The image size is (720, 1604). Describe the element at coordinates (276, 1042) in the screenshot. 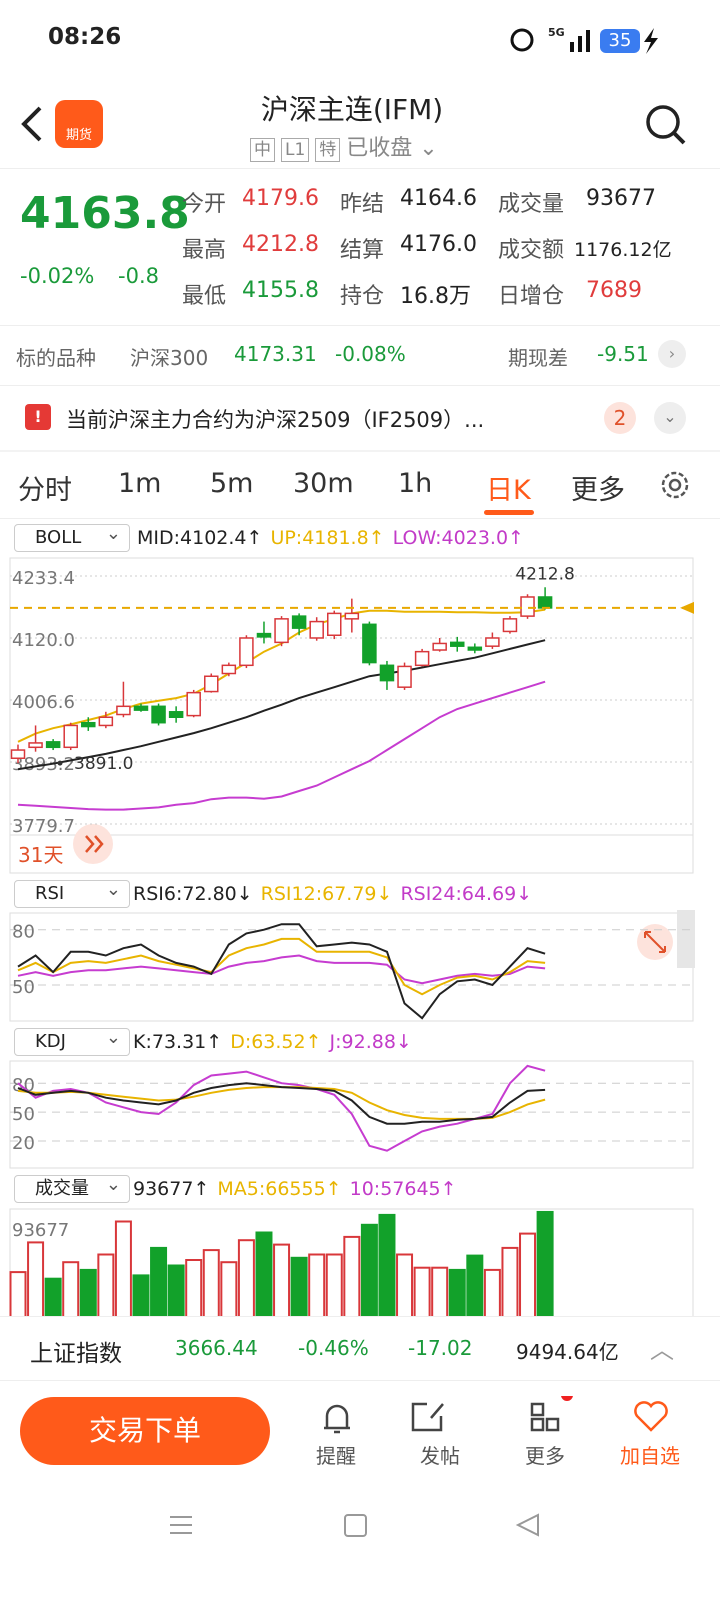

I see `kdj-legend: K:73.31↑ D:63.52↑ J:92.88↓` at that location.